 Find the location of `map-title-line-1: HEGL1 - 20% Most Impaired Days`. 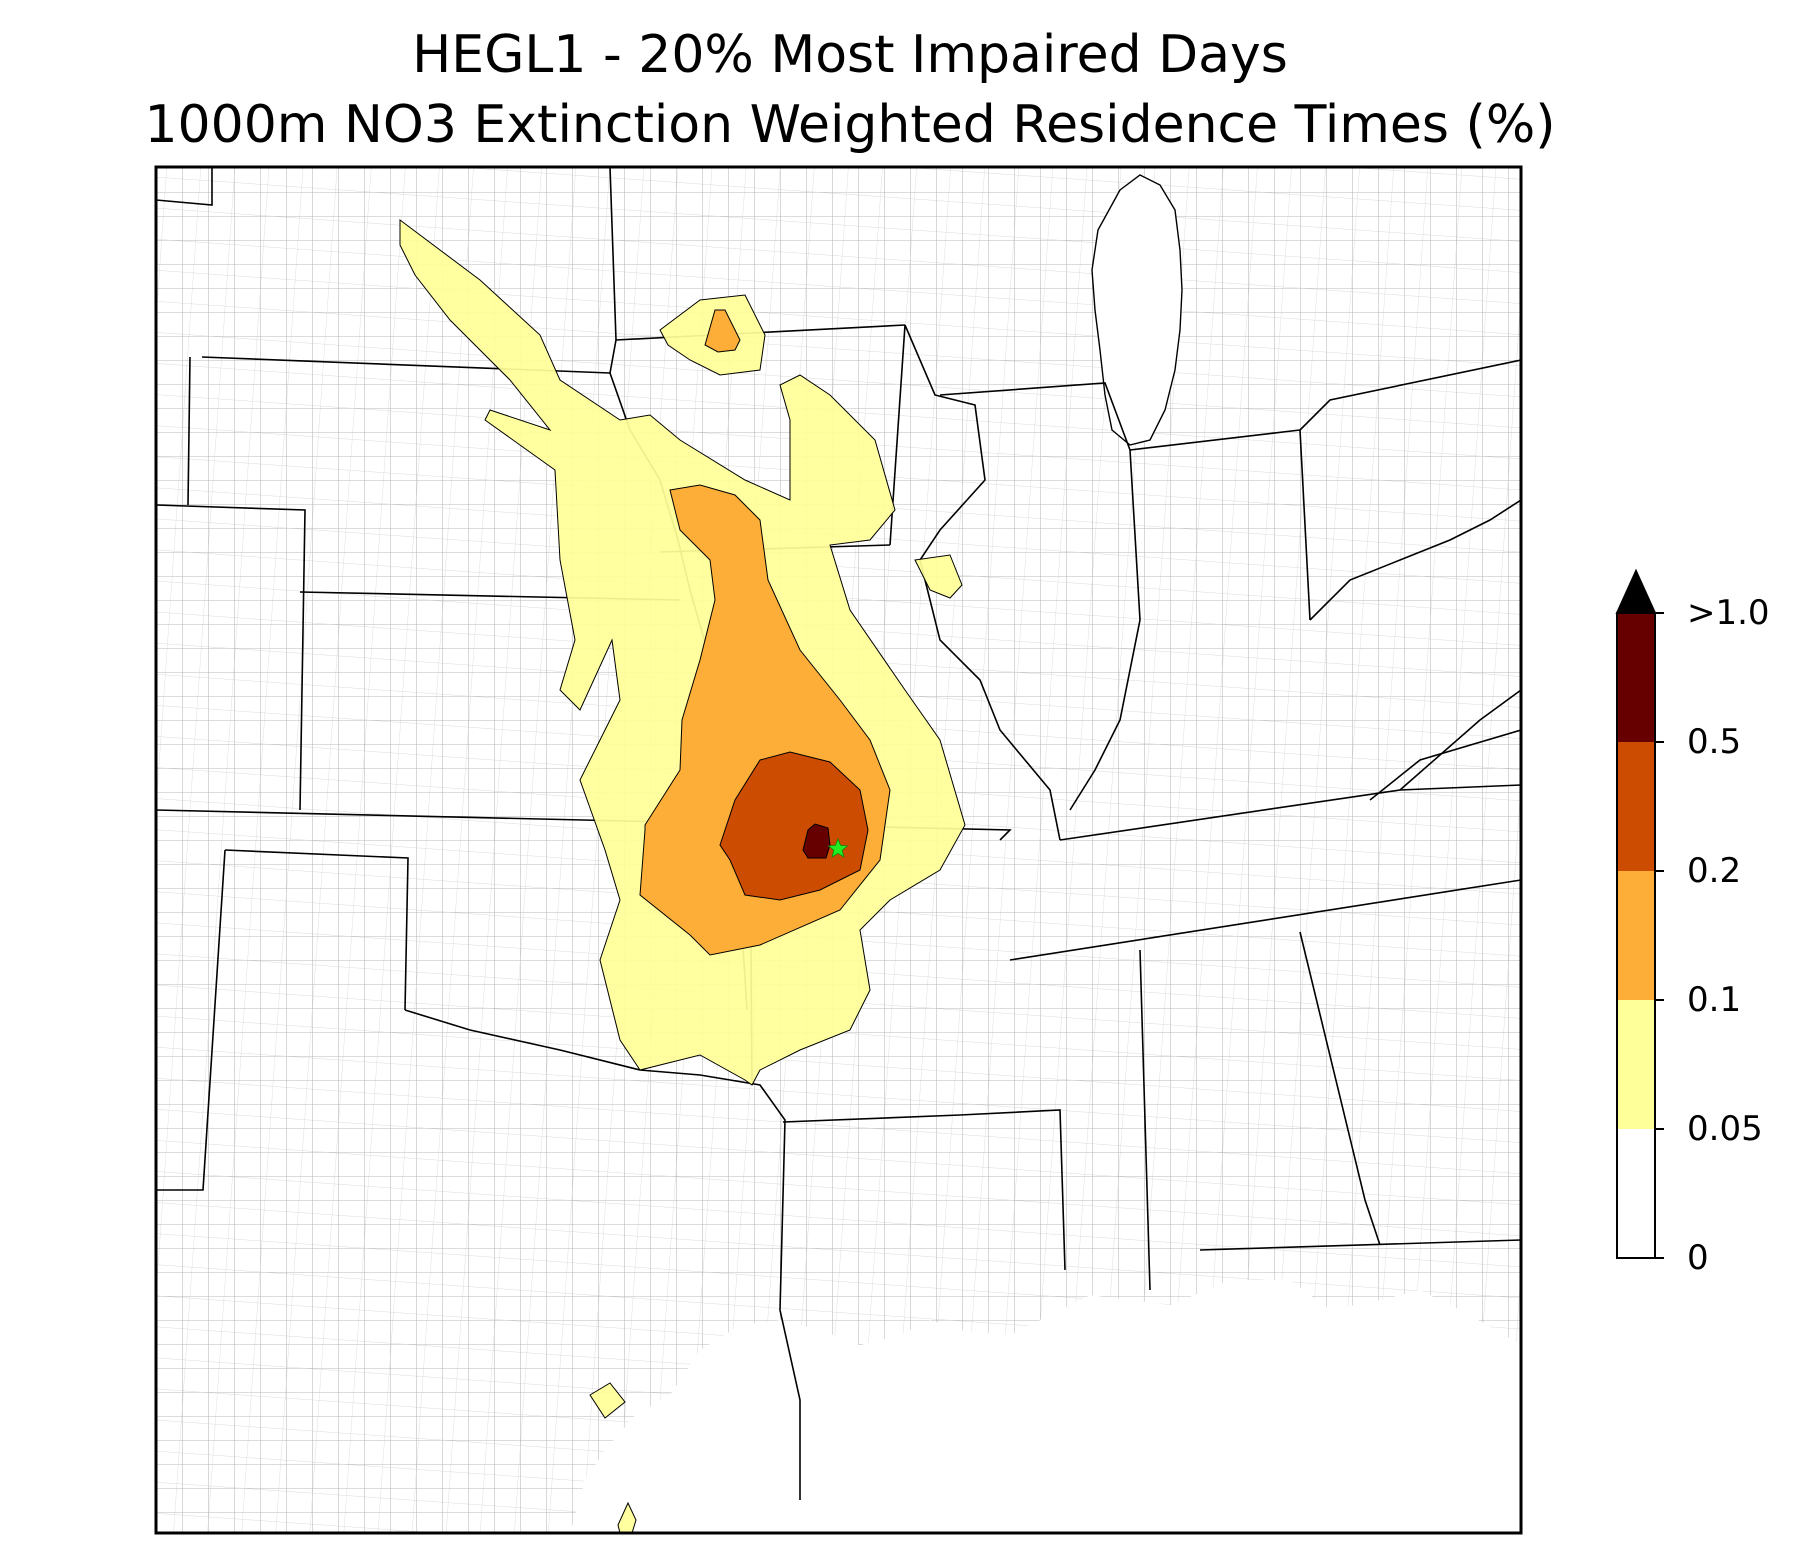

map-title-line-1: HEGL1 - 20% Most Impaired Days is located at coordinates (850, 55).